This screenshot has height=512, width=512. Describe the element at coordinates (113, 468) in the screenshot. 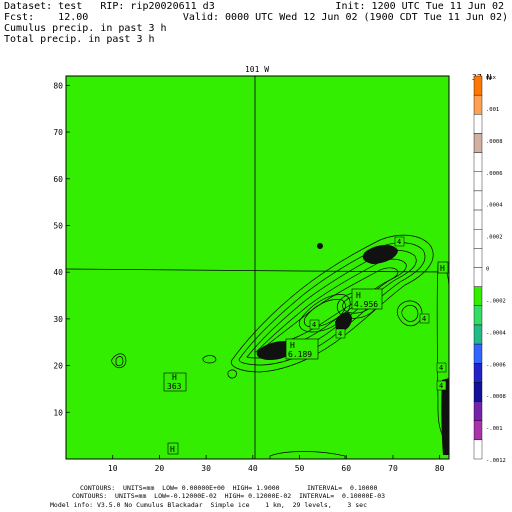

I see `x-tick-label: 10` at that location.